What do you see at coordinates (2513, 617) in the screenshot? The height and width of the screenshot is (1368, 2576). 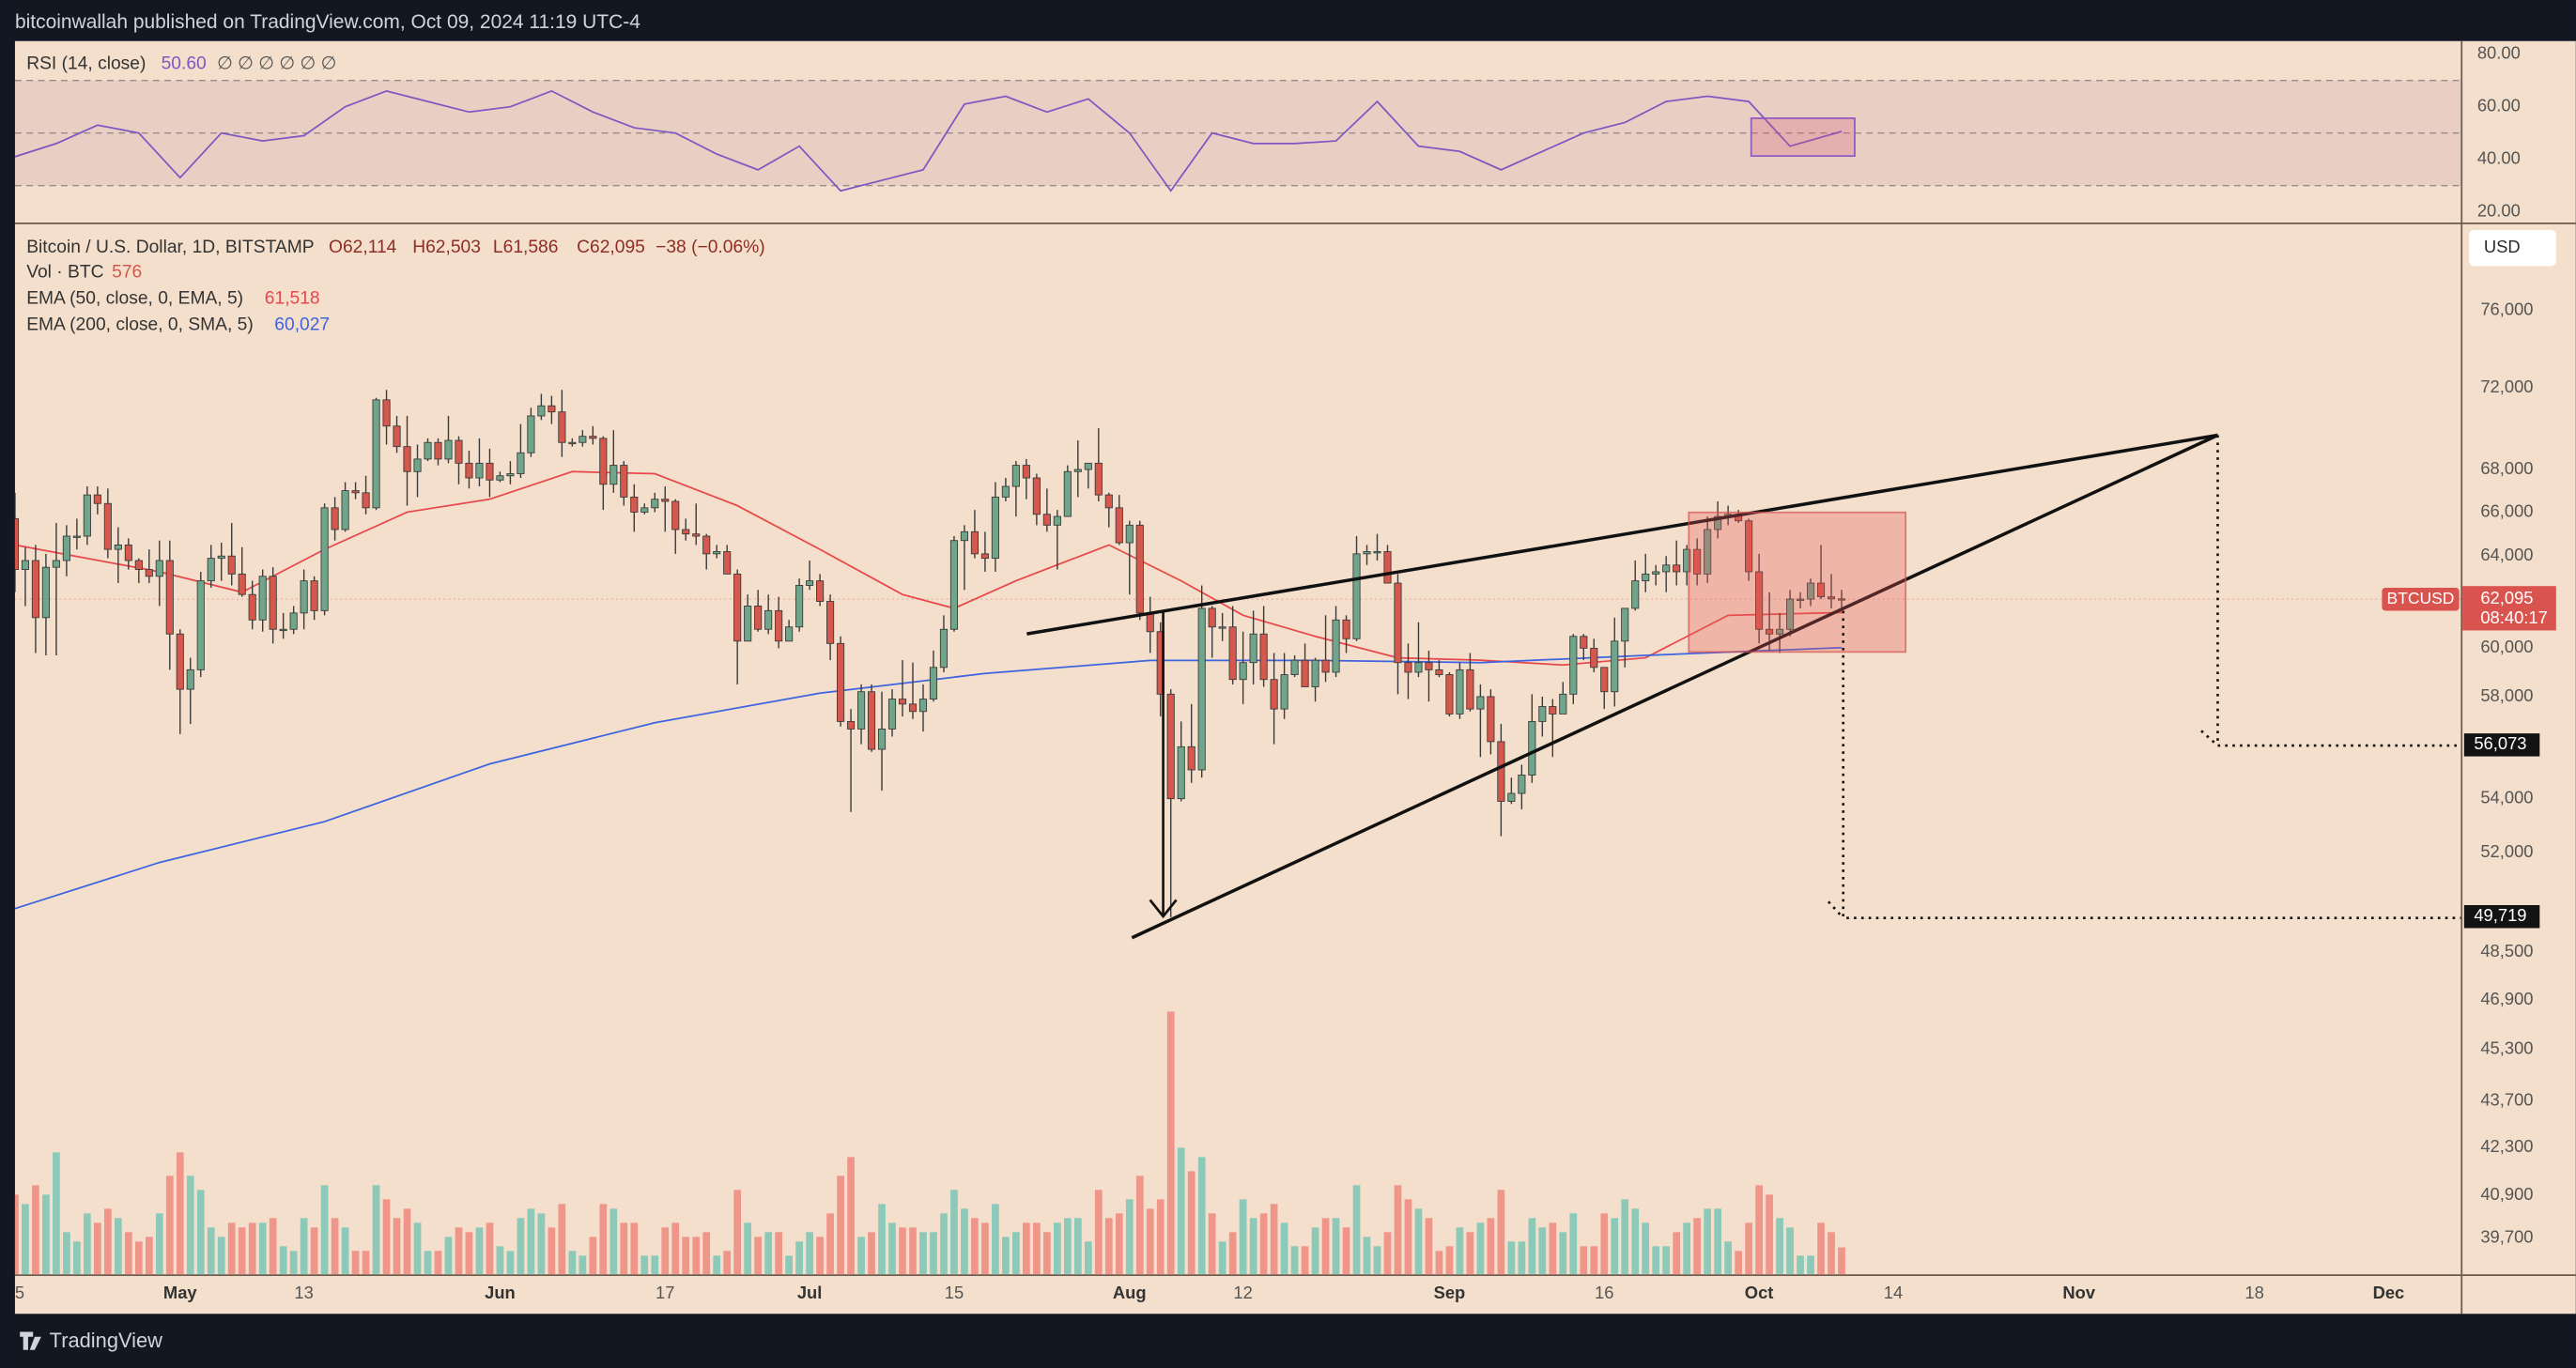 I see `countdown-label: 08:40:17` at bounding box center [2513, 617].